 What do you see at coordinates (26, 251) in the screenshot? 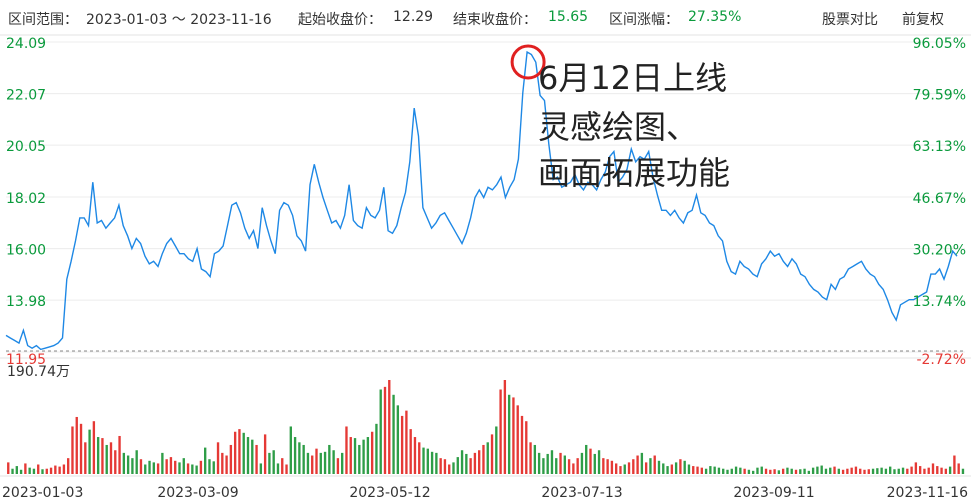
I see `price-tick-label: 16.00` at bounding box center [26, 251].